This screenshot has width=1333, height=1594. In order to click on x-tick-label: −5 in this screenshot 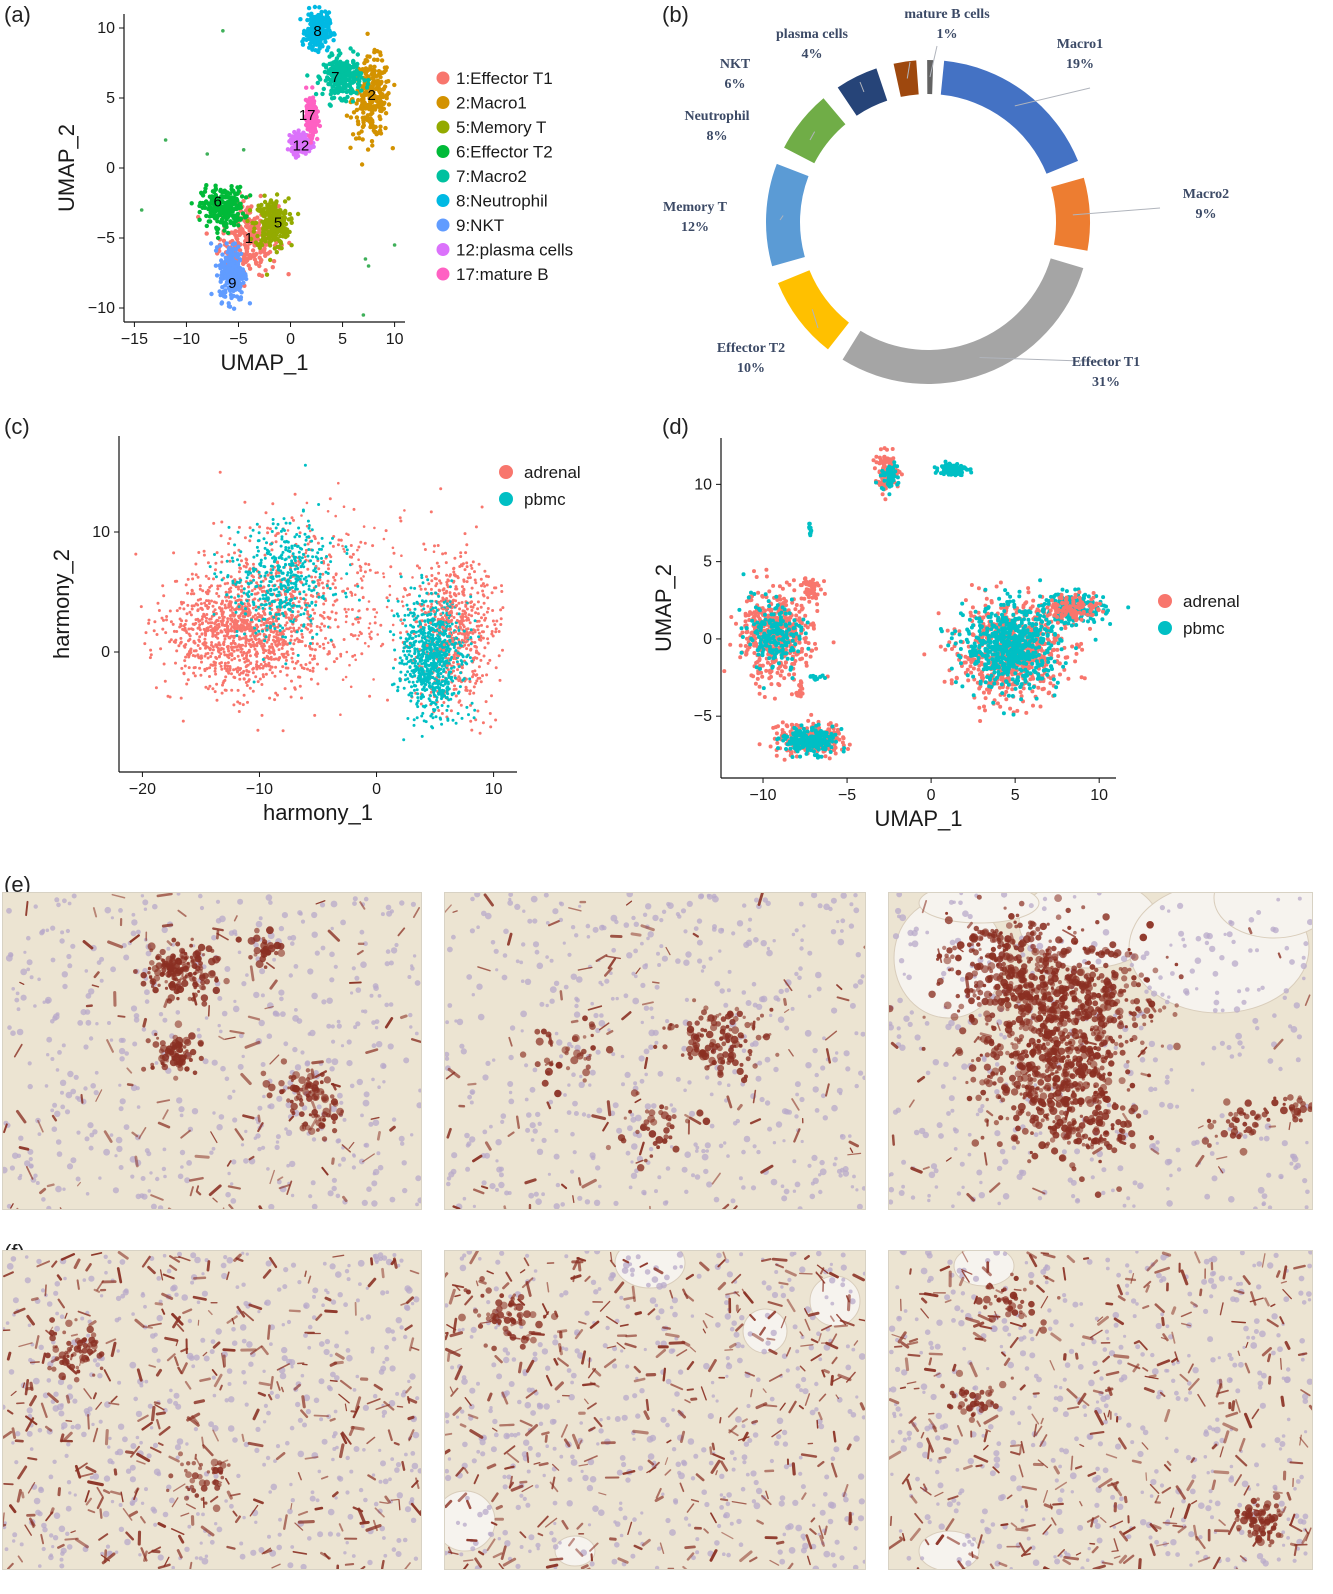, I will do `click(238, 339)`.